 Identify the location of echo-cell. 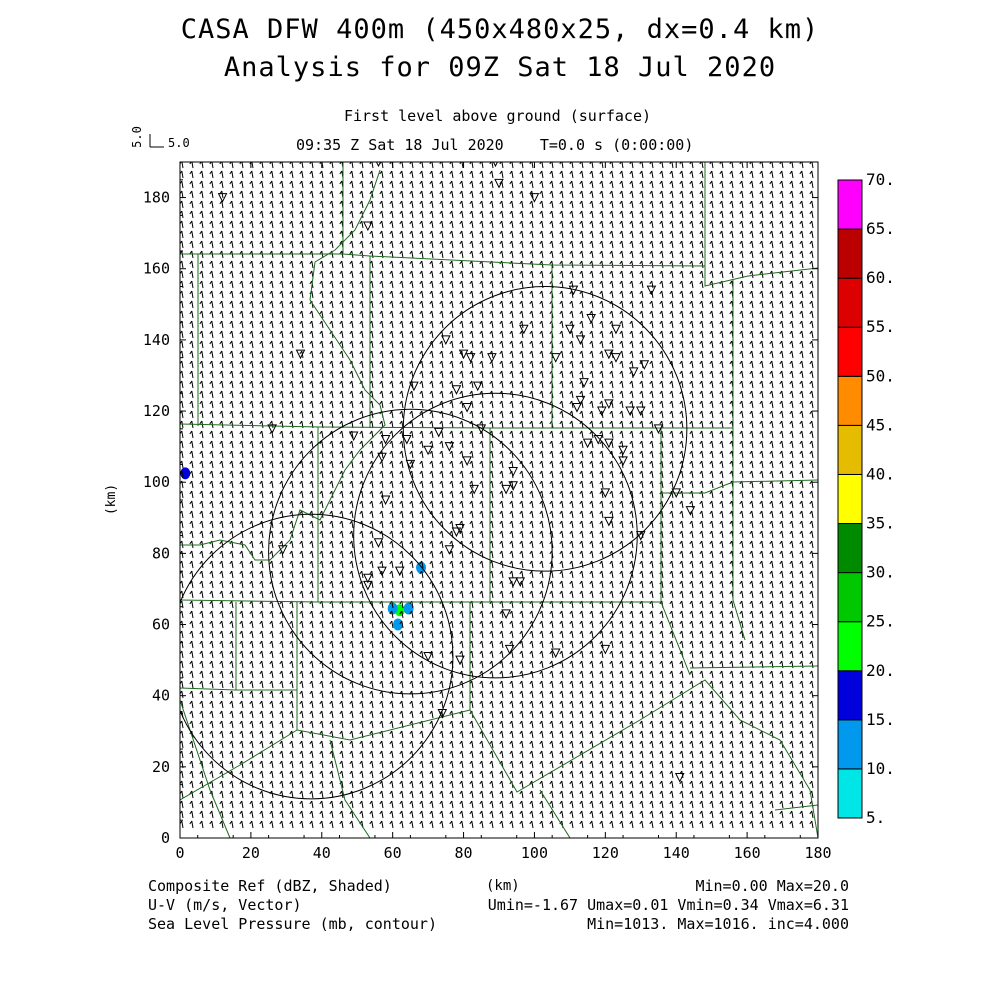
(392, 608).